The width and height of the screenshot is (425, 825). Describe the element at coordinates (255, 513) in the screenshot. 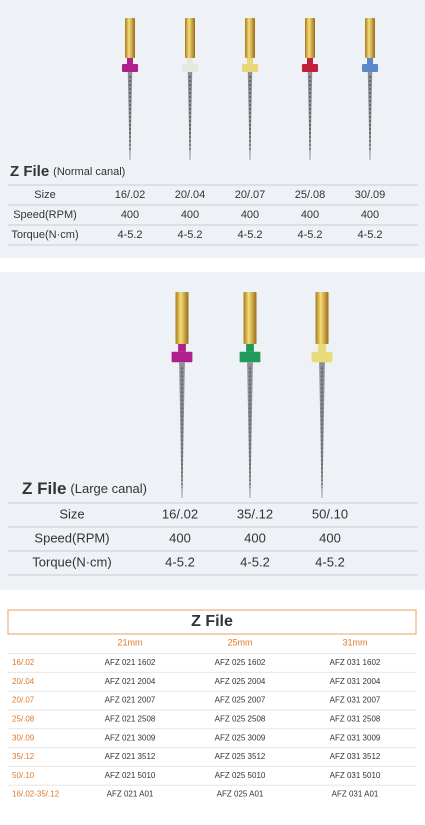

I see `cell: 35/.12` at that location.